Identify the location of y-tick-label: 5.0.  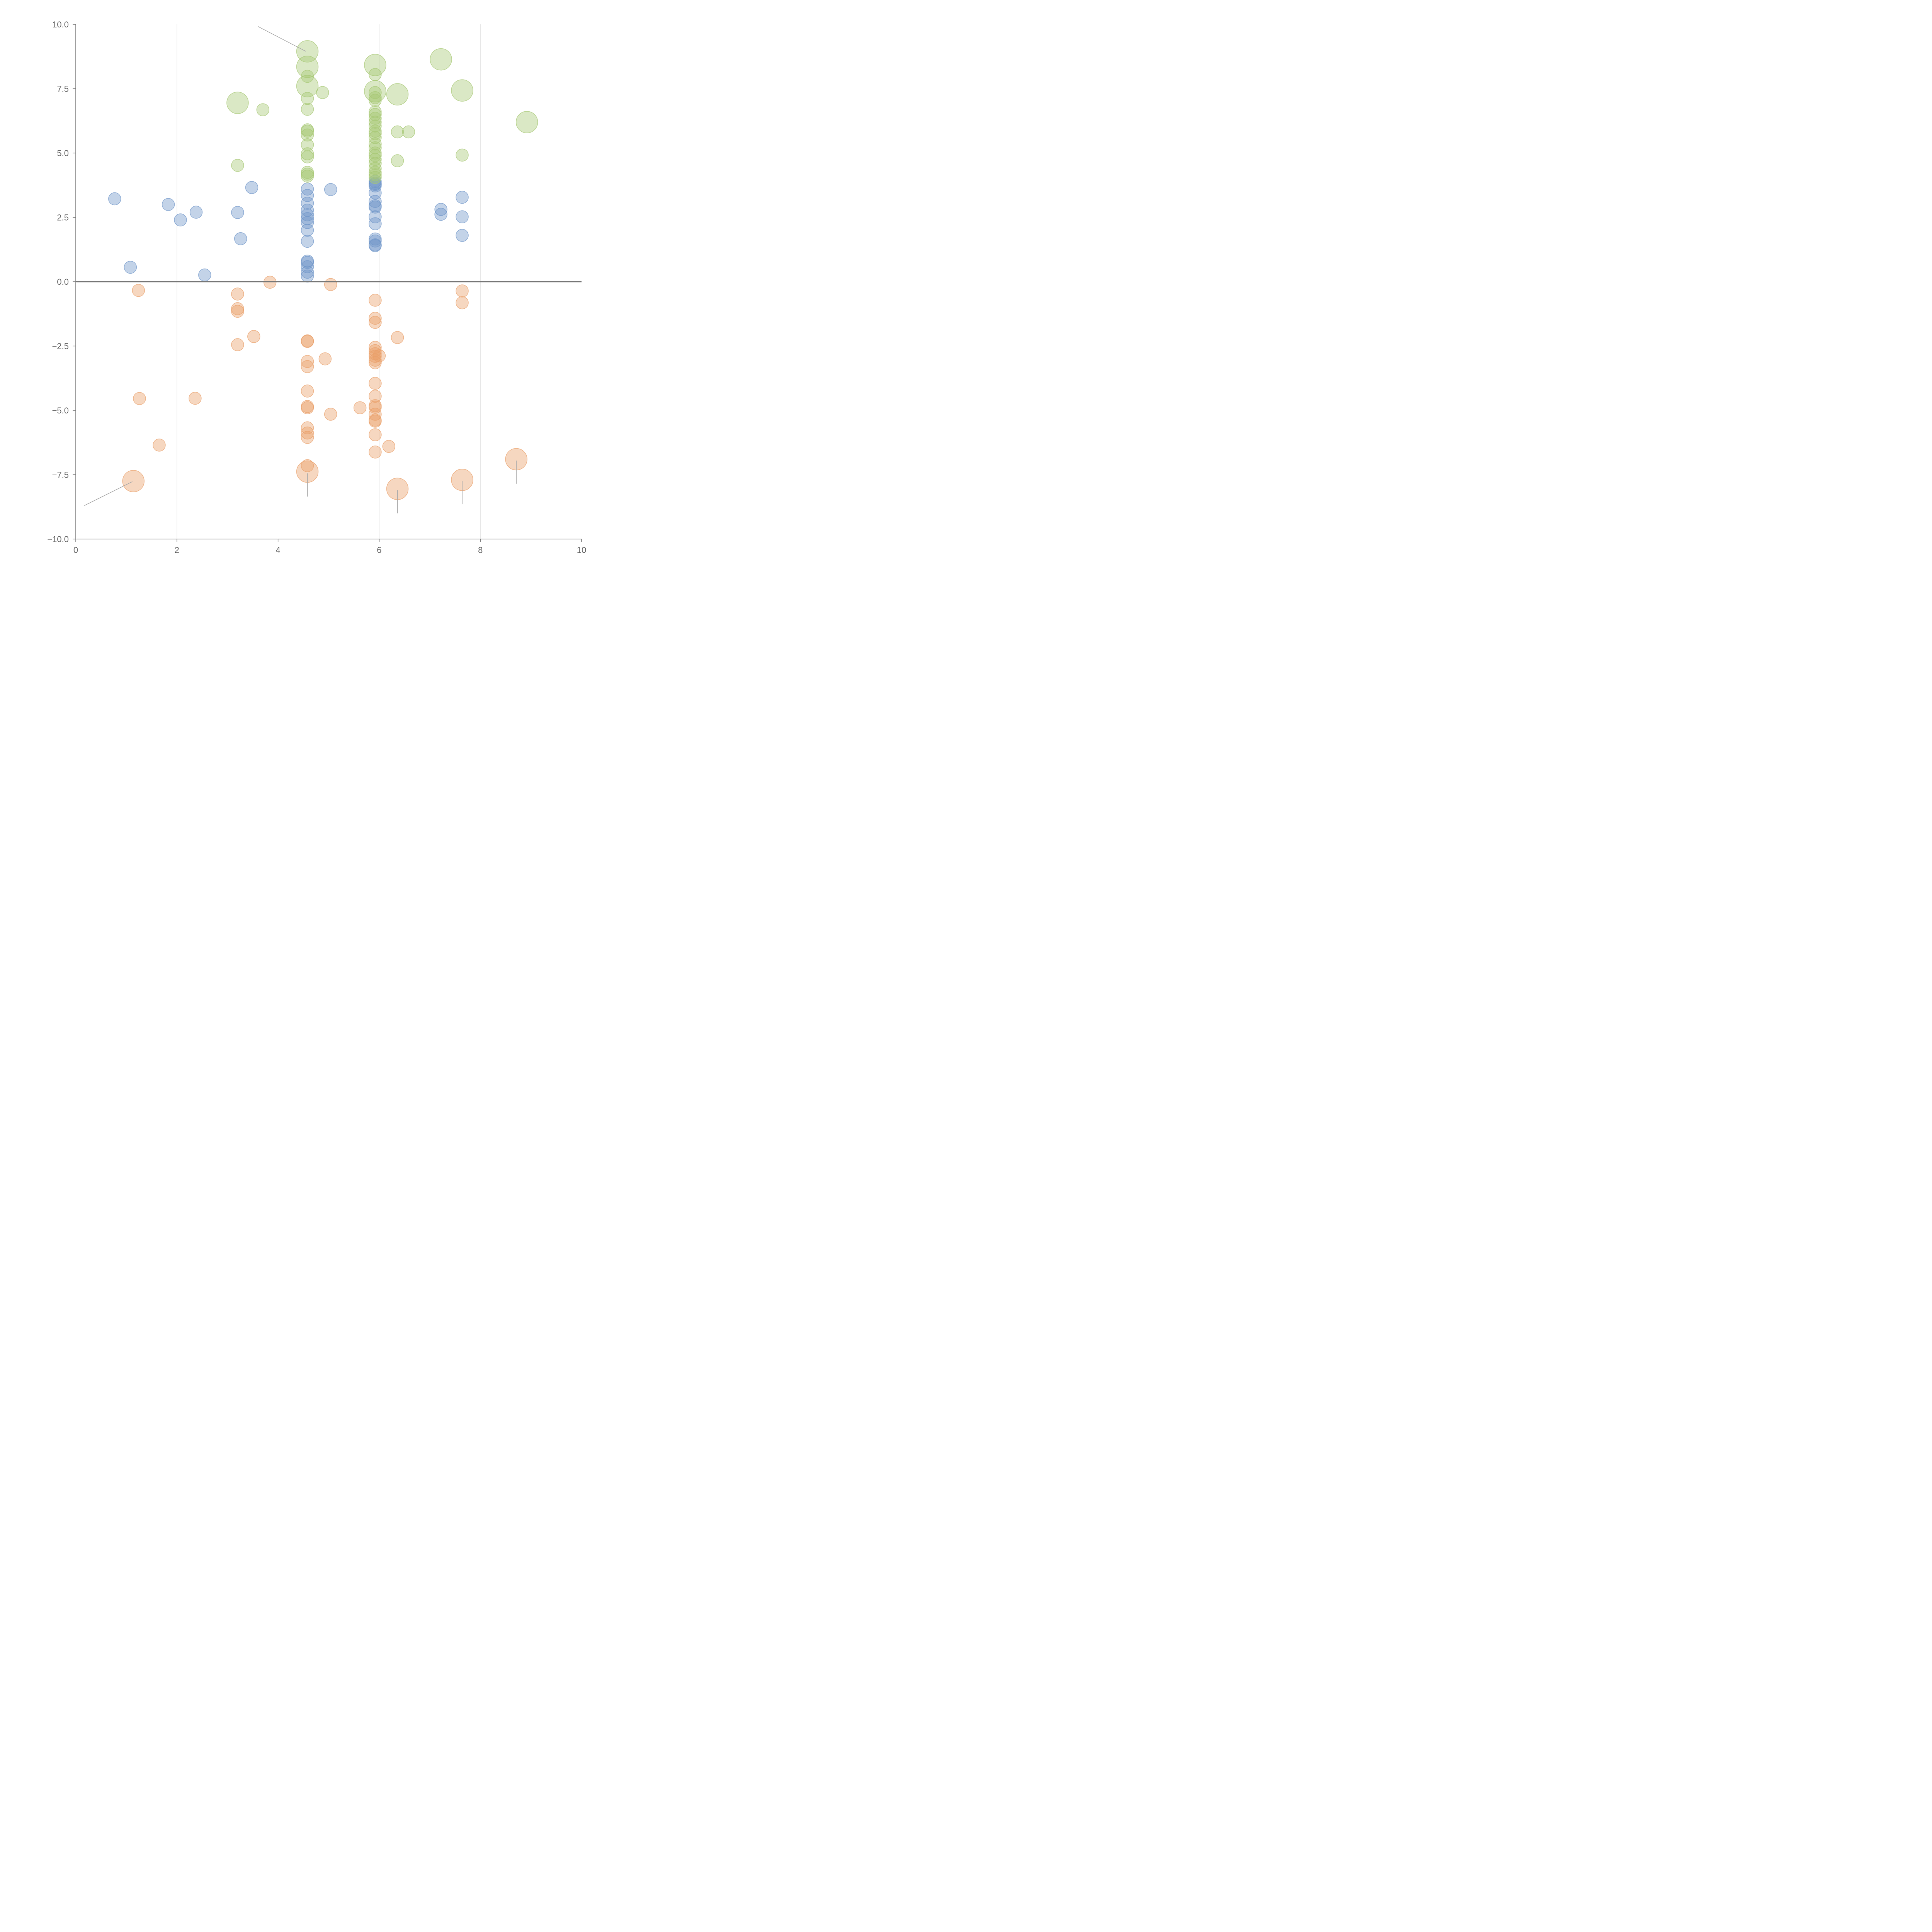
(63, 153).